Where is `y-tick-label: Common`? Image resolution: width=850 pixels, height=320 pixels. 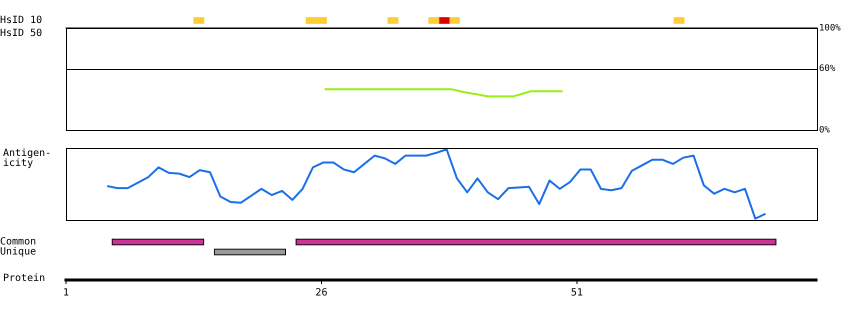
y-tick-label: Common is located at coordinates (18, 242).